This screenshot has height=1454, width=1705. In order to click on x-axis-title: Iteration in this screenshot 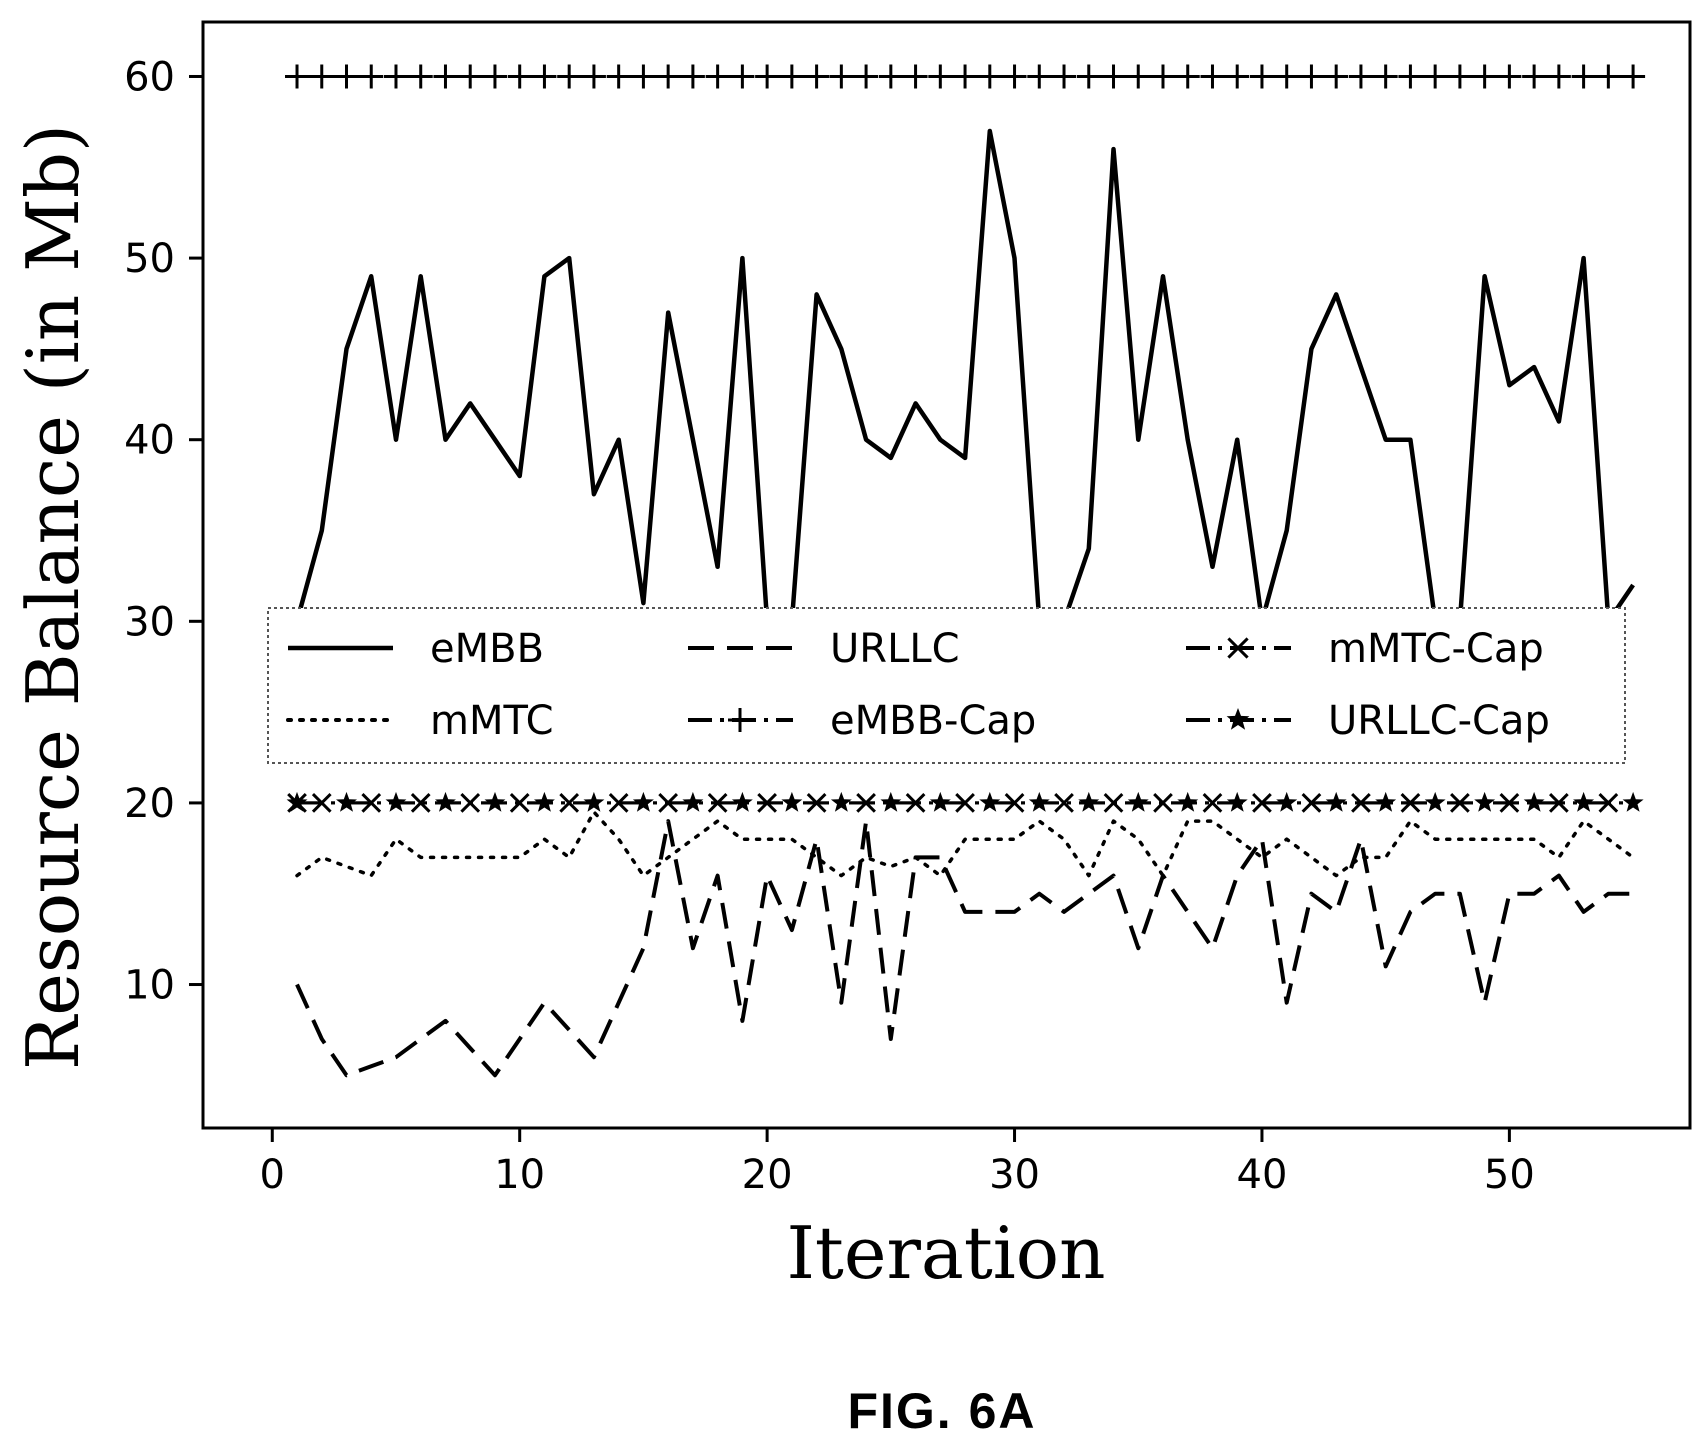, I will do `click(945, 1253)`.